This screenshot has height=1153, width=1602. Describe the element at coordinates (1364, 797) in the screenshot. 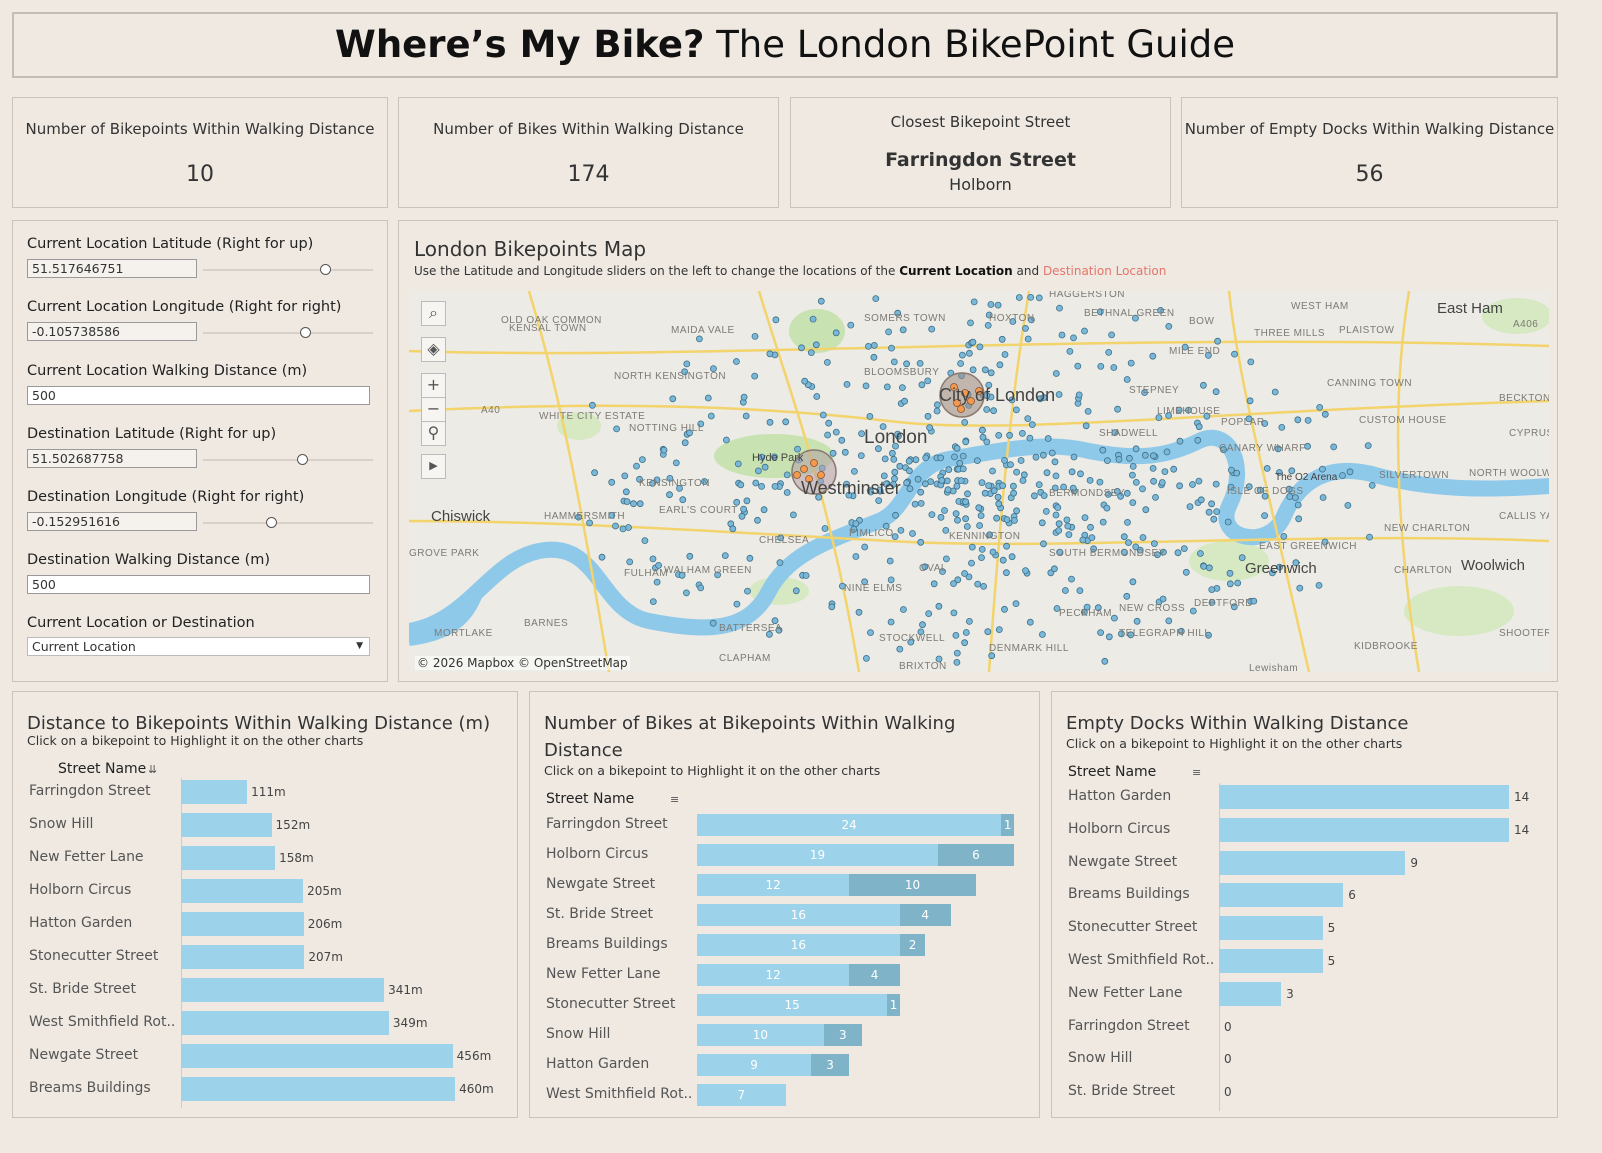

I see `docks-bar` at that location.